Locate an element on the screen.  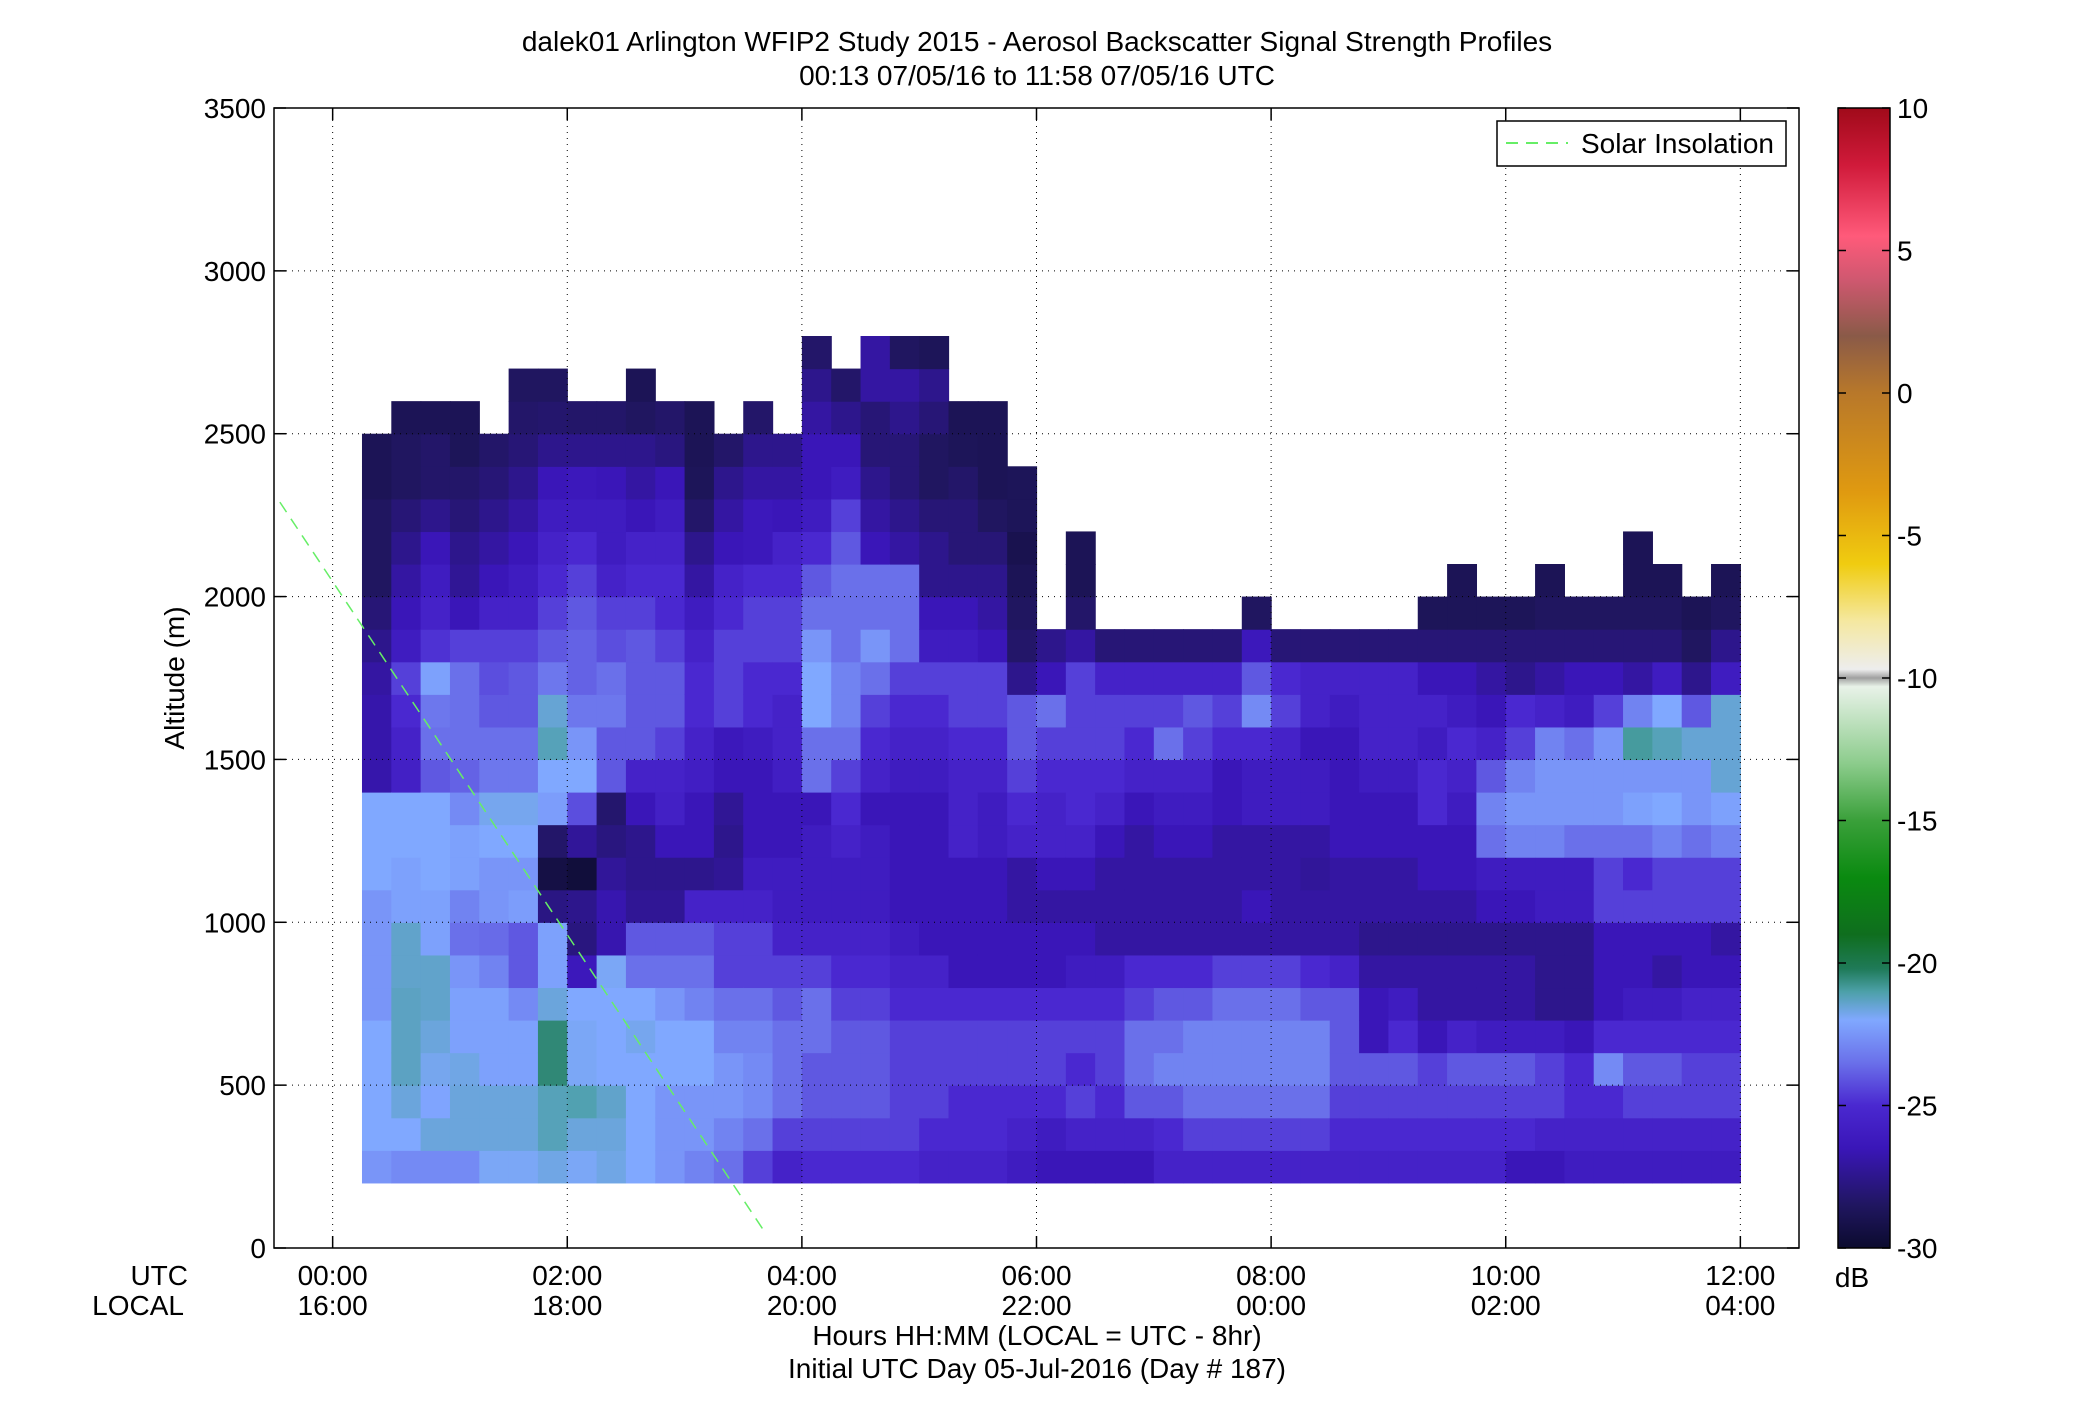
x-tick-label-local: 22:00 is located at coordinates (1036, 1305).